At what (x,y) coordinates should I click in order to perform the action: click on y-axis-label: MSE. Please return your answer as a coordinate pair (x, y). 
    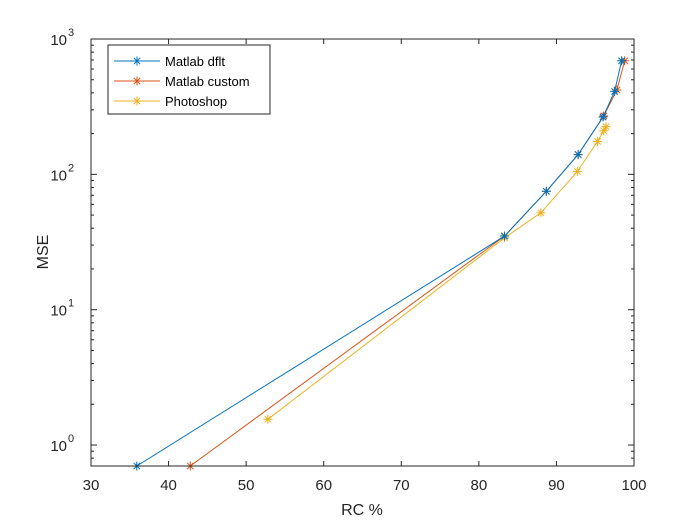
    Looking at the image, I should click on (43, 252).